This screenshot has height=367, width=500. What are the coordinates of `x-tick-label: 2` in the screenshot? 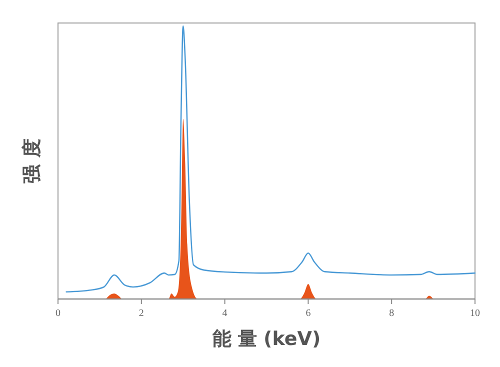 It's located at (141, 313).